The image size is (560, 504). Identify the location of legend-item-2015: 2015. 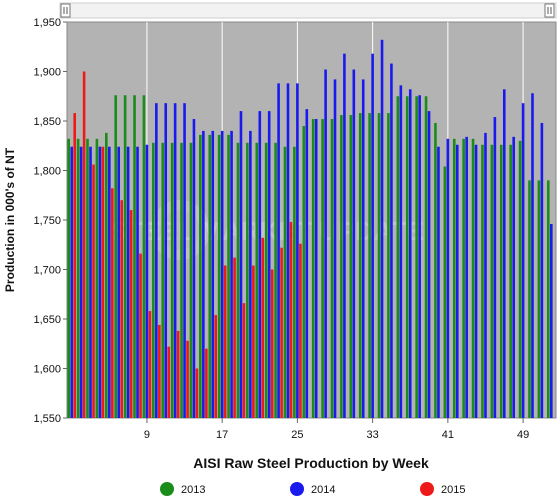
(442, 489).